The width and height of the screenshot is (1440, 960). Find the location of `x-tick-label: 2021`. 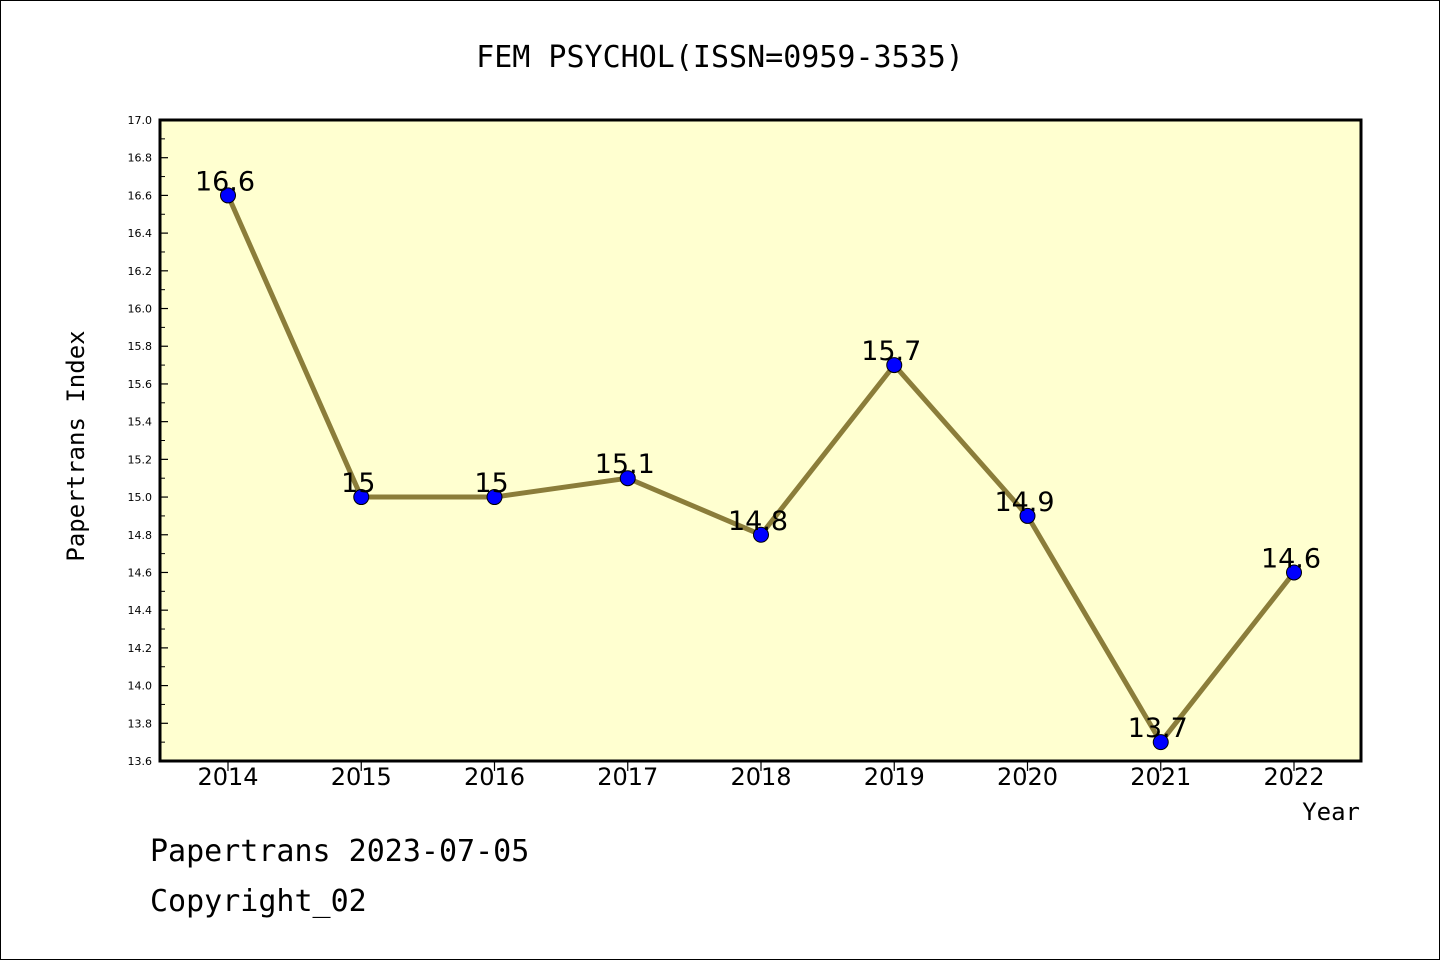

x-tick-label: 2021 is located at coordinates (1160, 777).